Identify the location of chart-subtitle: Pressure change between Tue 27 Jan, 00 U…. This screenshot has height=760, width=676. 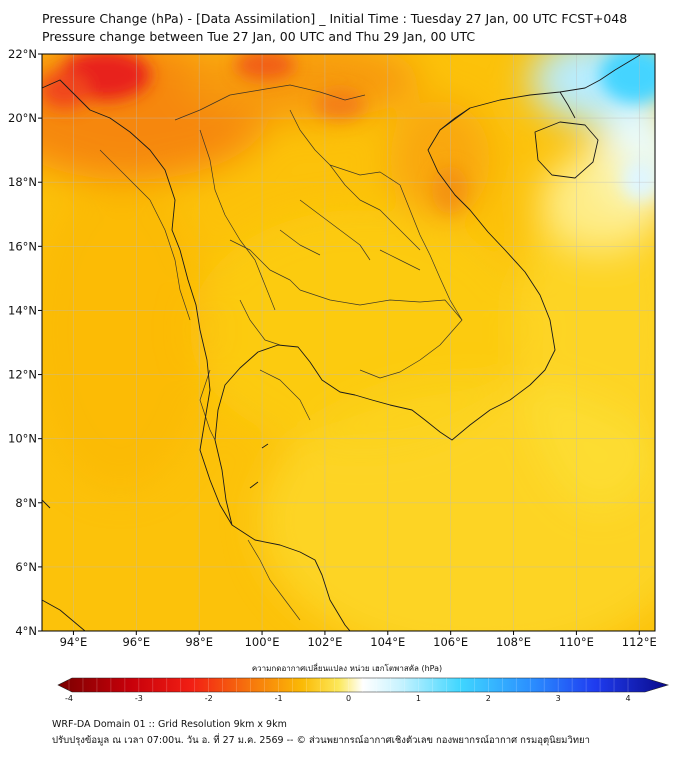
(259, 36).